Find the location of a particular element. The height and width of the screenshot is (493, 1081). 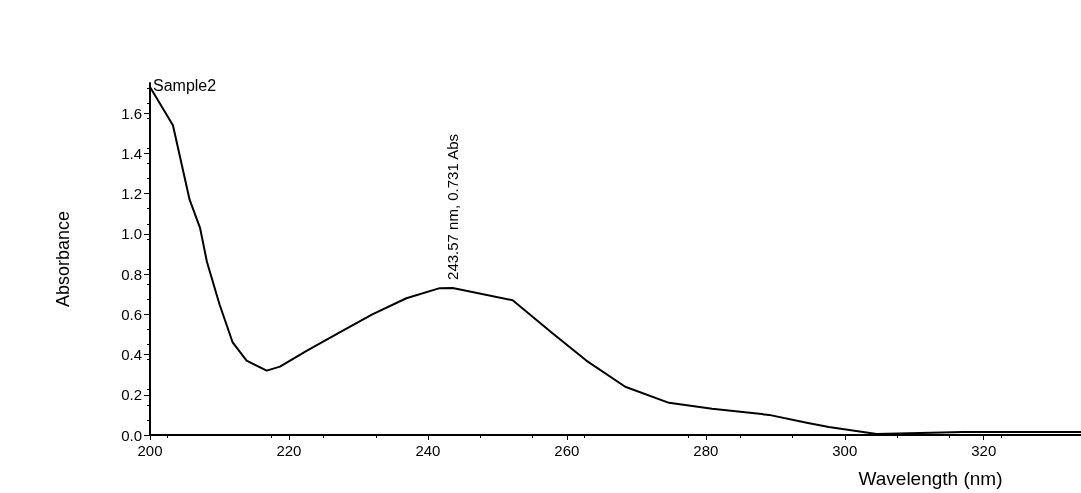

y-tick-label: 1.0 is located at coordinates (131, 234).